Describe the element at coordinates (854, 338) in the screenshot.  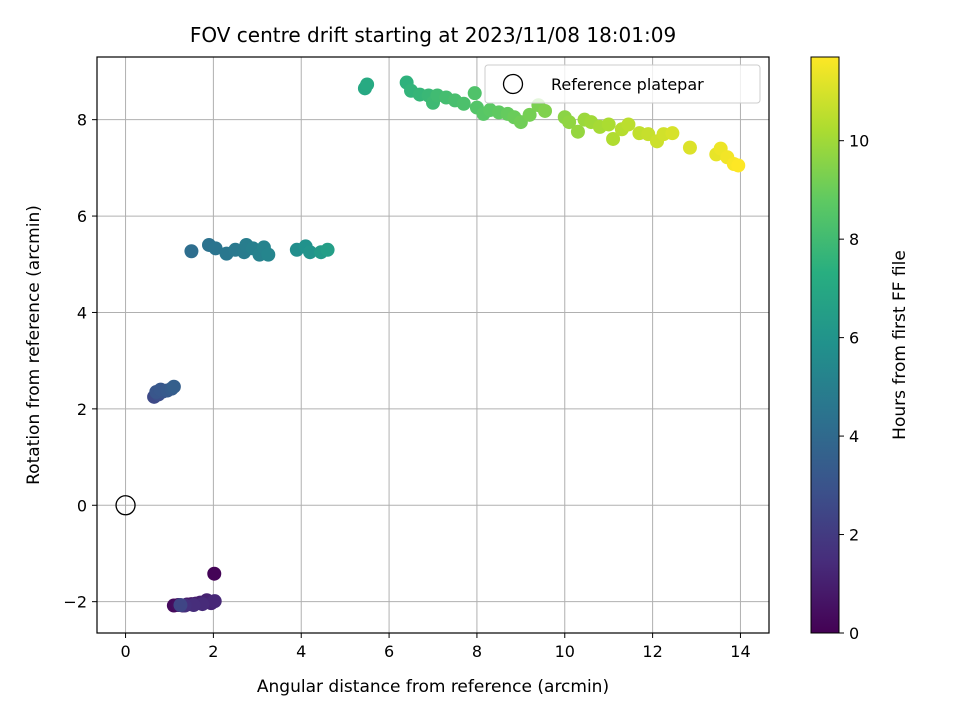
I see `colorbar-tick-label: 6` at that location.